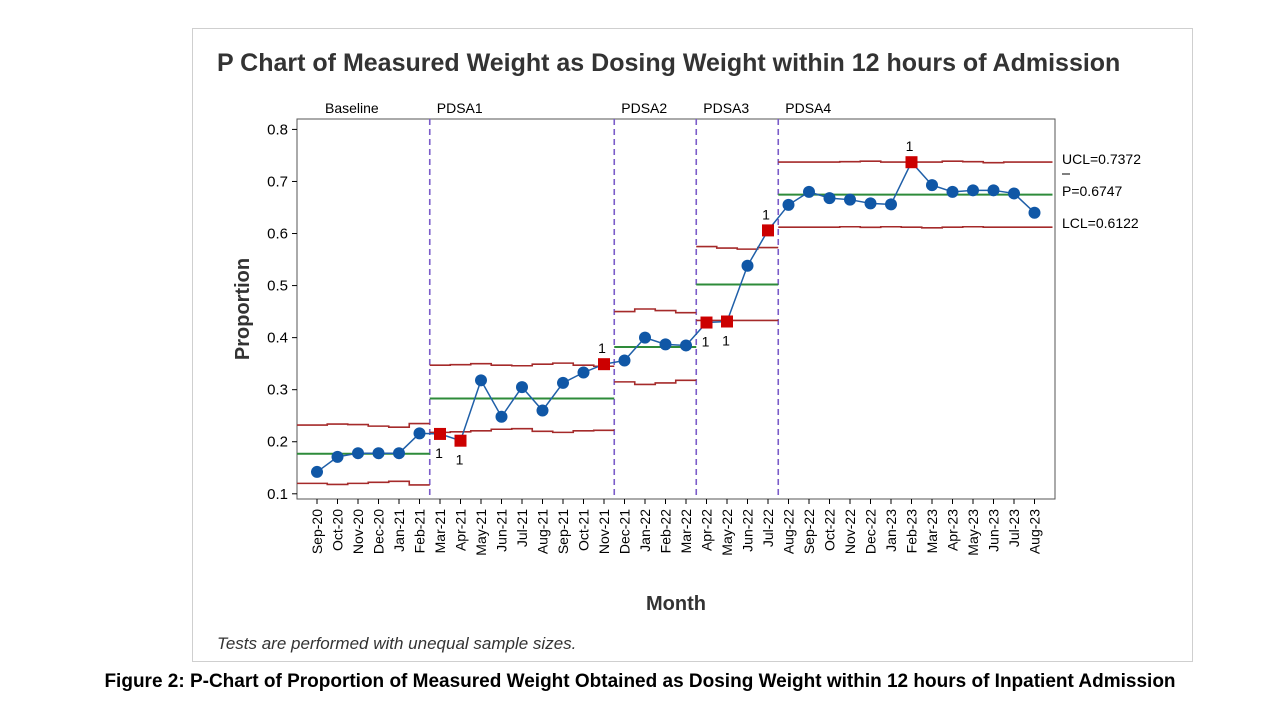 Image resolution: width=1280 pixels, height=720 pixels. I want to click on y-tick-label: 0.1, so click(277, 494).